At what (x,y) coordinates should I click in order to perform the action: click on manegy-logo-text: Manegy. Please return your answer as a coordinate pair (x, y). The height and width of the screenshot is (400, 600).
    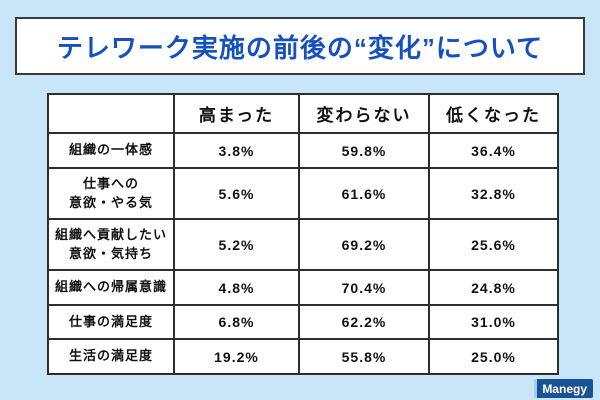
    Looking at the image, I should click on (564, 388).